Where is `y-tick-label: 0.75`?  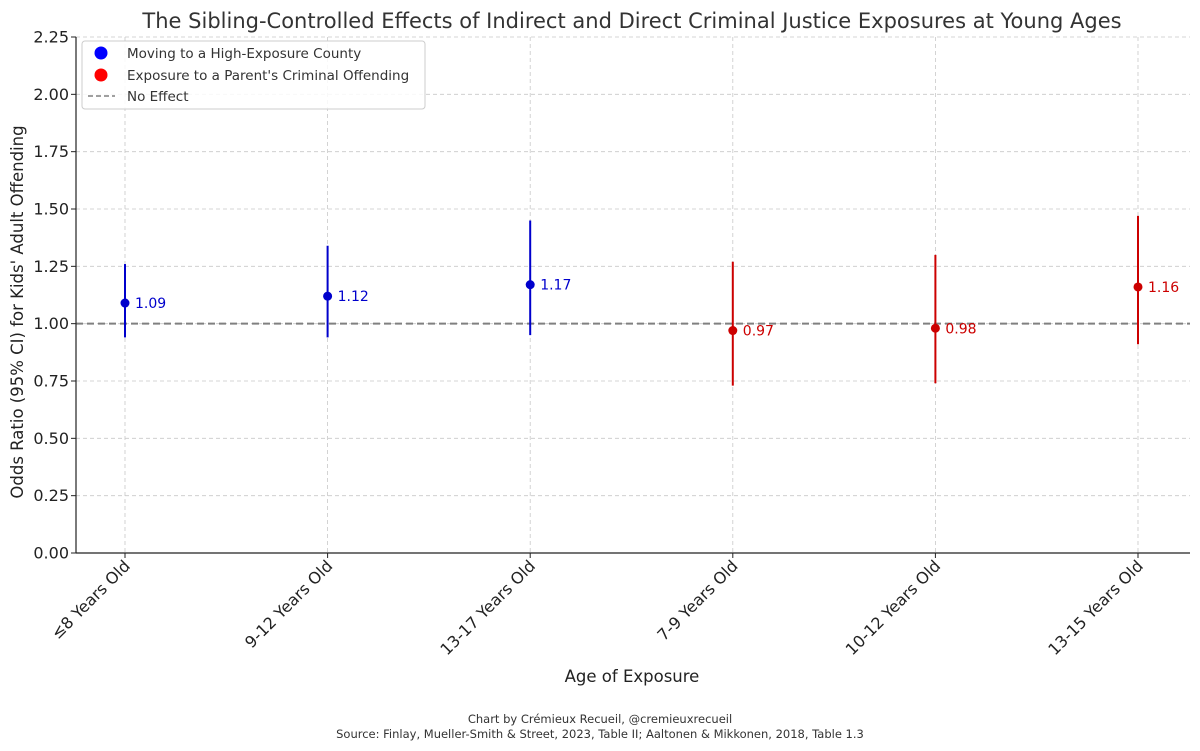
y-tick-label: 0.75 is located at coordinates (51, 381).